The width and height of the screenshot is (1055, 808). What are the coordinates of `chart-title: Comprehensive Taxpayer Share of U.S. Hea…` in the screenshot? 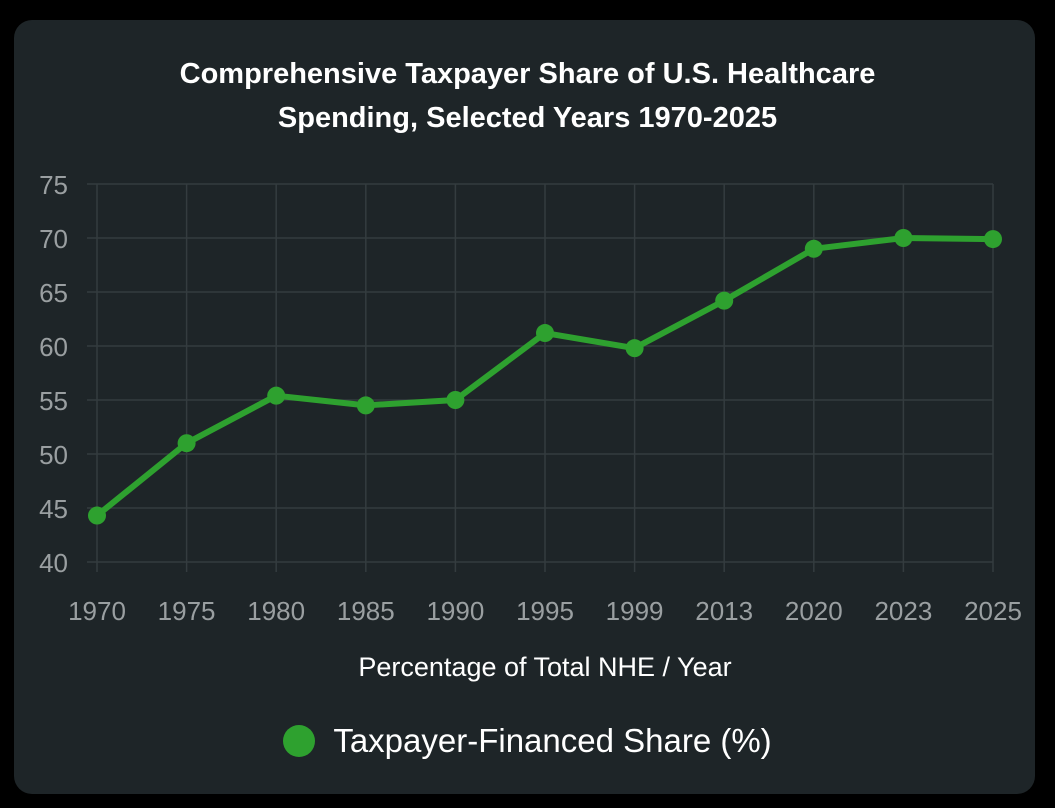 It's located at (527, 96).